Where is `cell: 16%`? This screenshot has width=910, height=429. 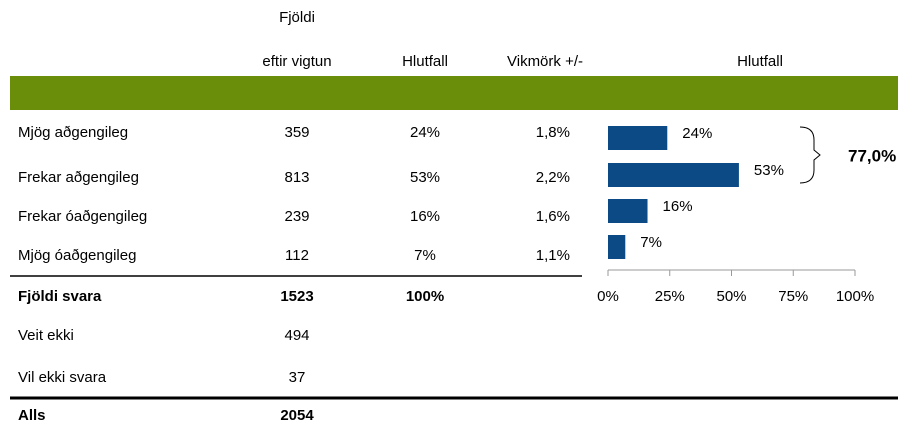 cell: 16% is located at coordinates (425, 216).